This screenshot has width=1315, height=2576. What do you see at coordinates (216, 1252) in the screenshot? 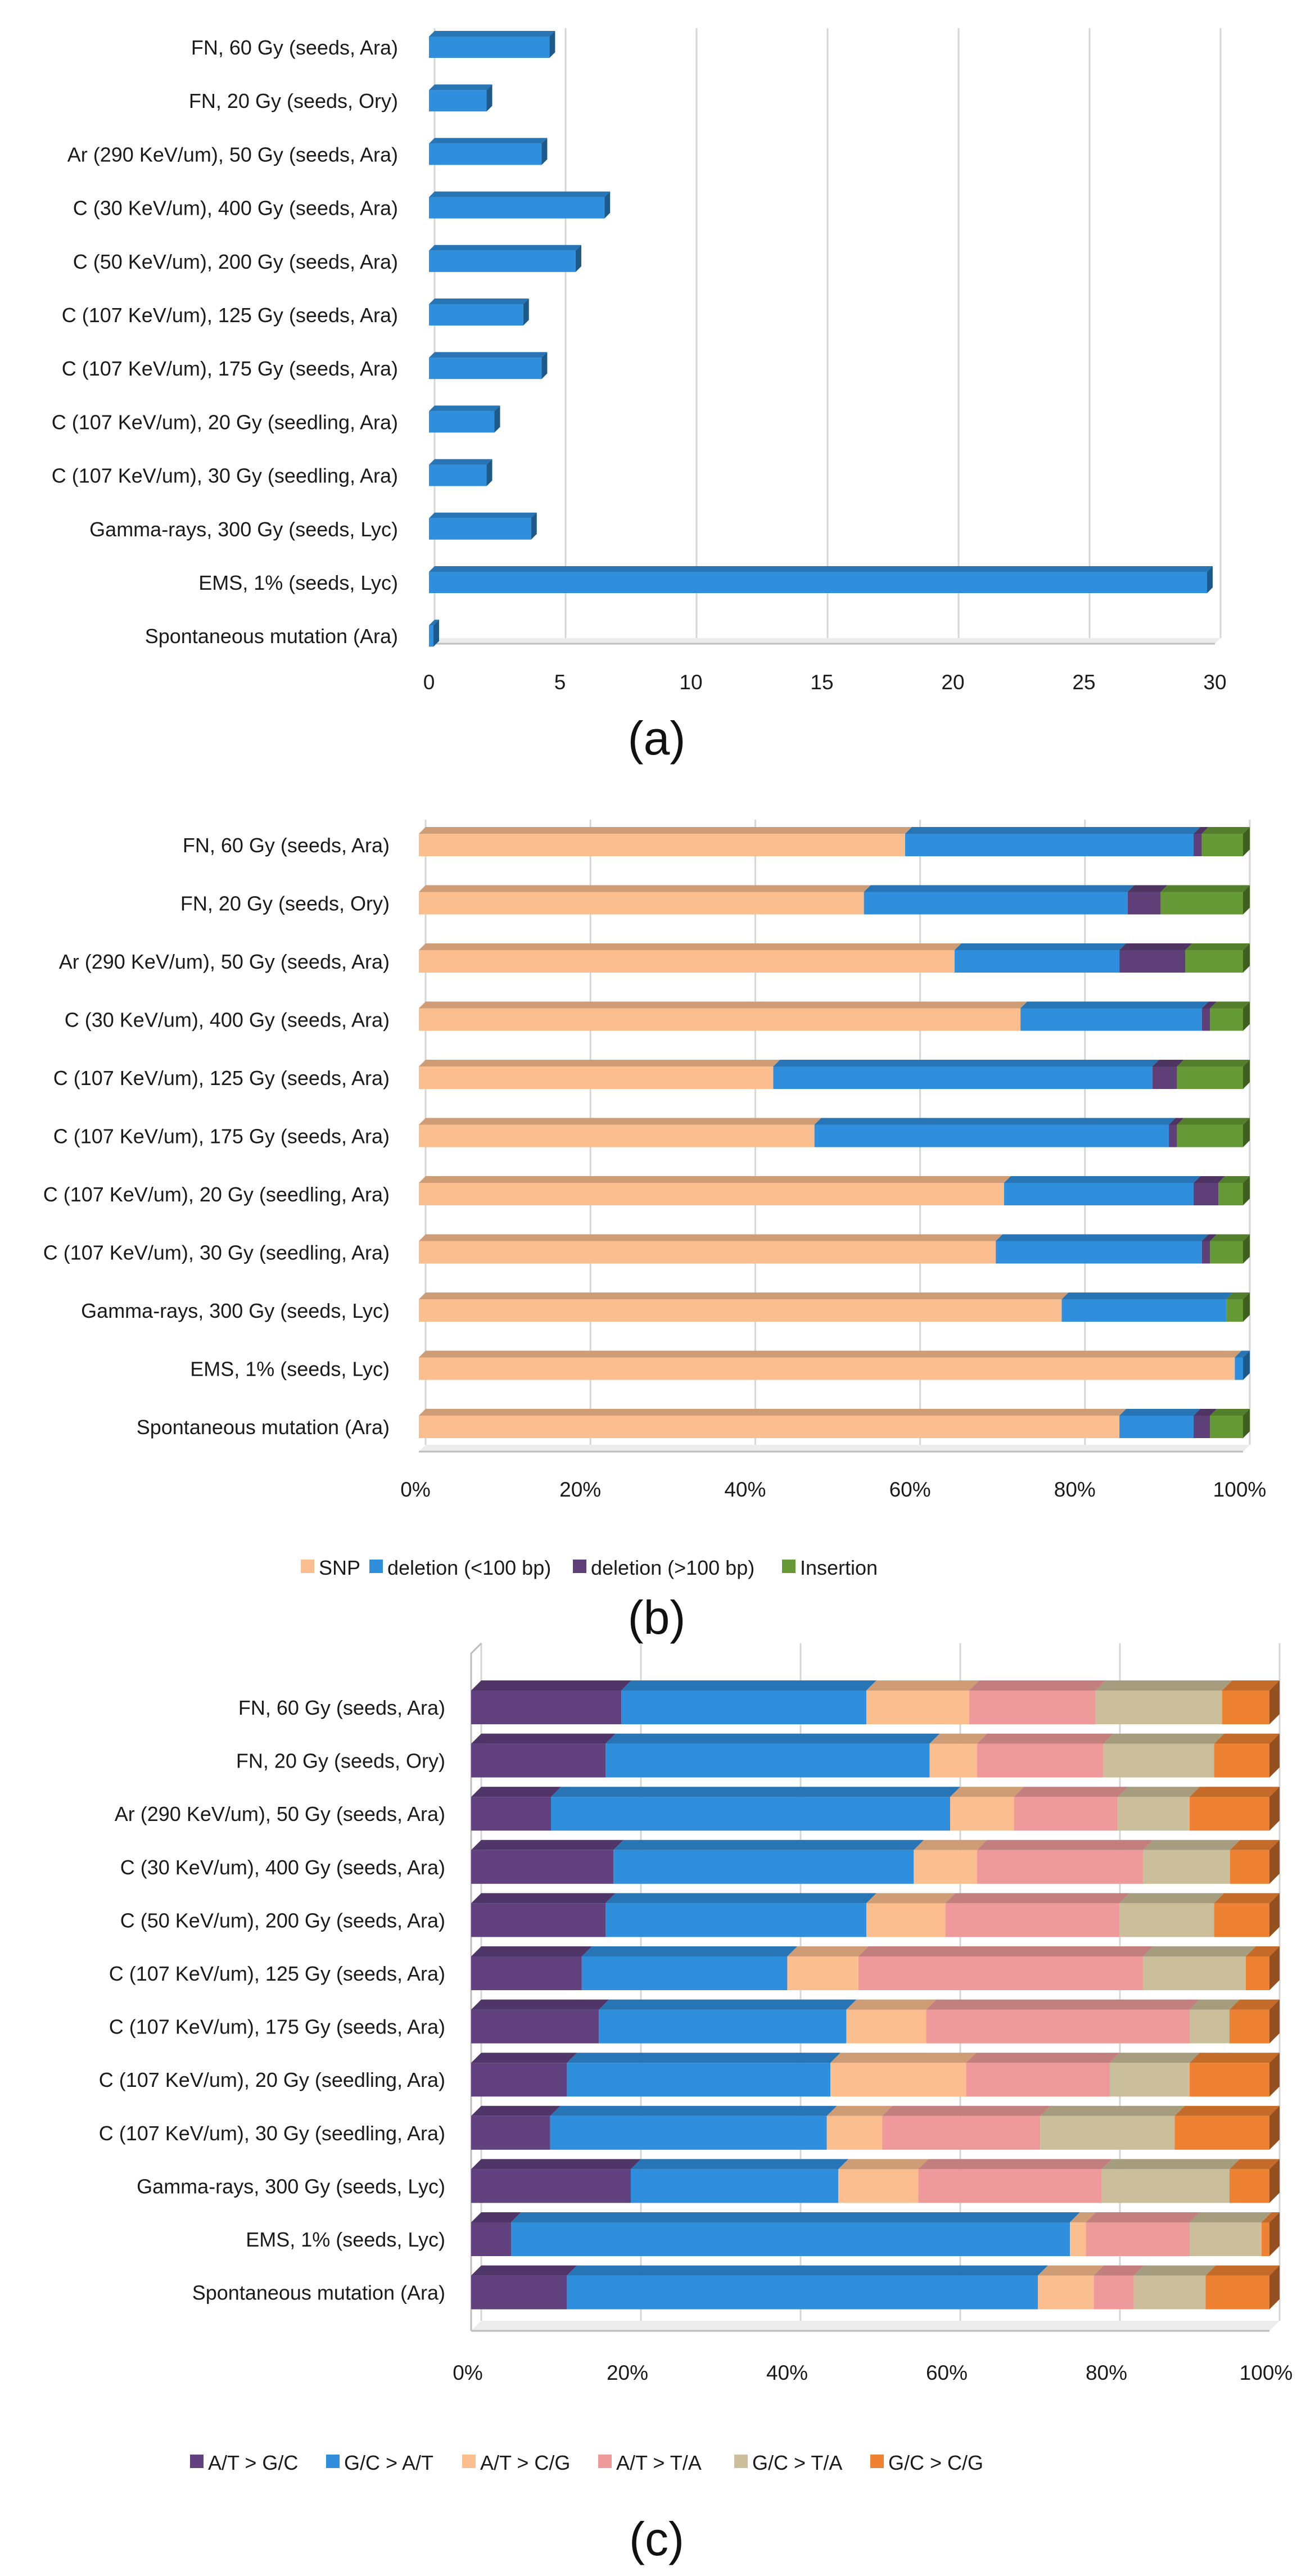
I see `category-label: C (107 KeV/um), 30 Gy (seedling, Ara)` at bounding box center [216, 1252].